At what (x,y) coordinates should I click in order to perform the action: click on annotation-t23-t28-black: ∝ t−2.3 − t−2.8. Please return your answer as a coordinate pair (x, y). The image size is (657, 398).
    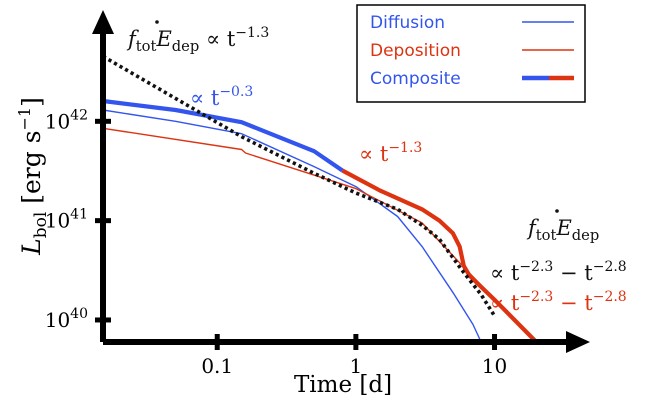
    Looking at the image, I should click on (558, 272).